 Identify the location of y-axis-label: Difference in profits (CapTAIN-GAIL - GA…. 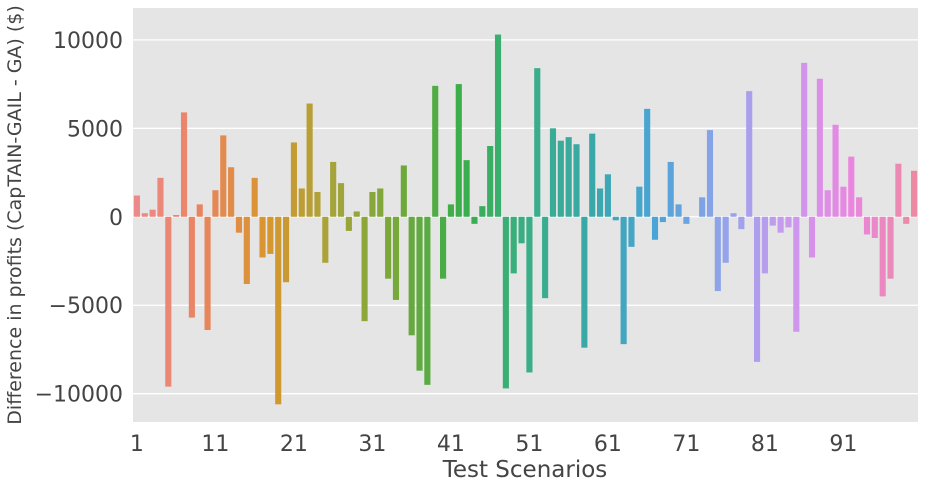
(15, 215).